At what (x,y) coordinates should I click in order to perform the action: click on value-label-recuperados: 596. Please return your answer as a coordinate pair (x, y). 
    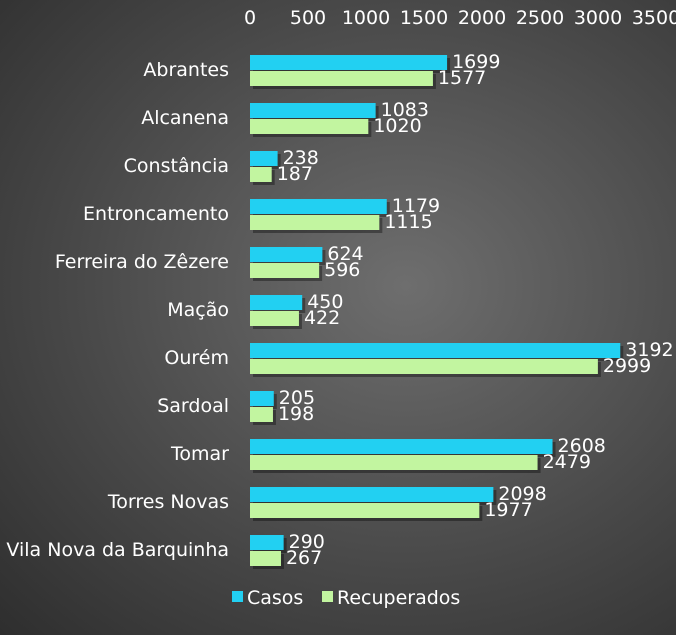
    Looking at the image, I should click on (342, 270).